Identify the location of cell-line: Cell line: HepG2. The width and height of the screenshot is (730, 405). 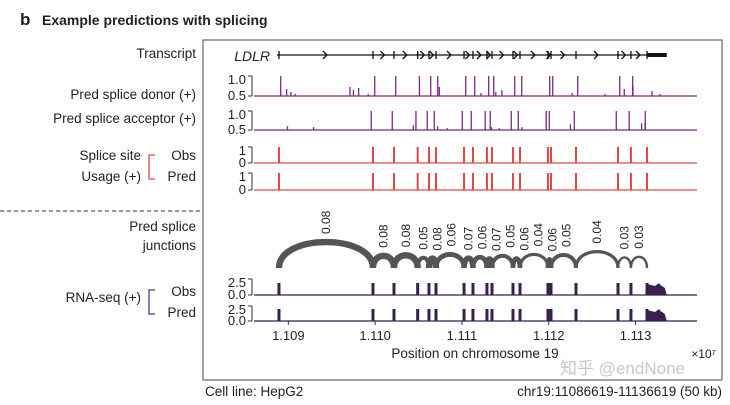
(254, 391).